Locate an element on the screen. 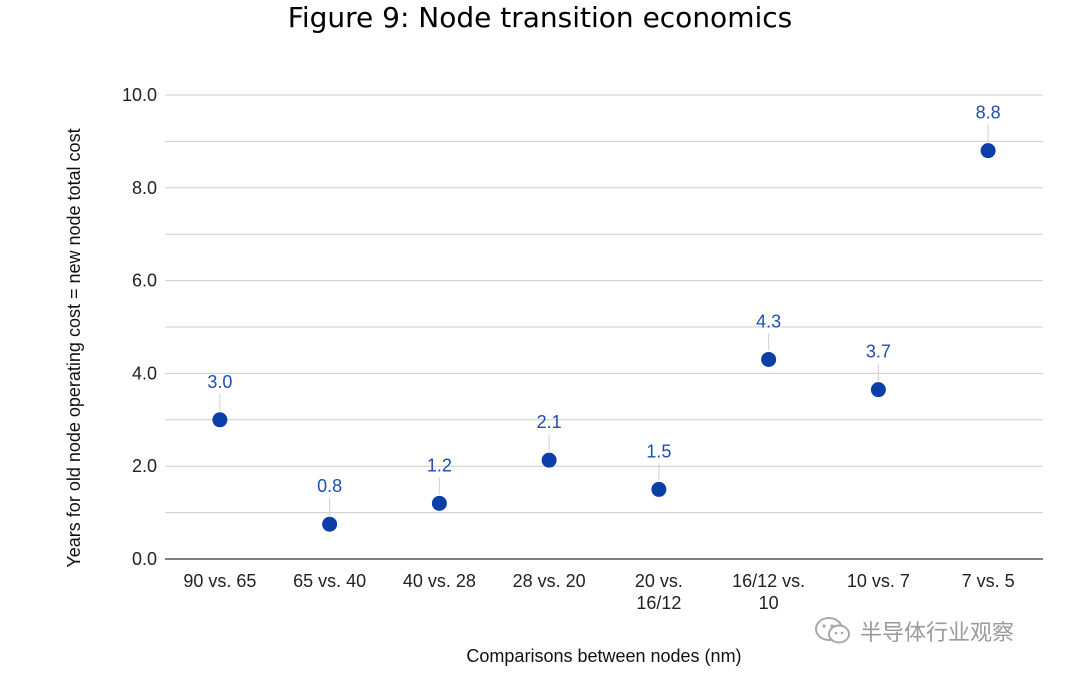 This screenshot has width=1080, height=680. chart-title: Figure 9: Node transition economics is located at coordinates (540, 17).